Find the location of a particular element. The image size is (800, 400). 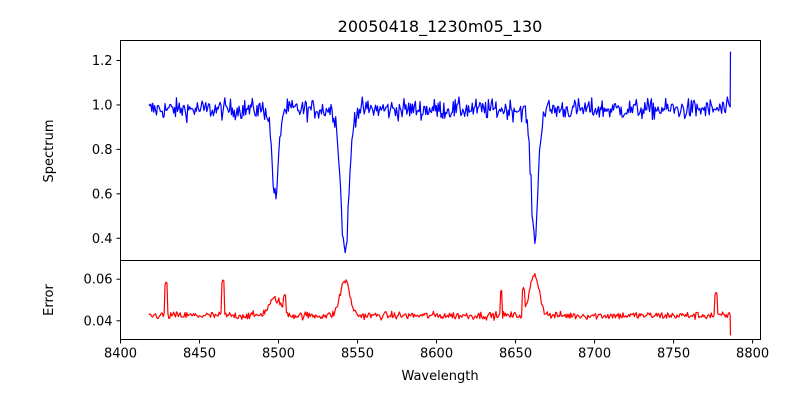

error-y-axis-label: Error is located at coordinates (49, 300).